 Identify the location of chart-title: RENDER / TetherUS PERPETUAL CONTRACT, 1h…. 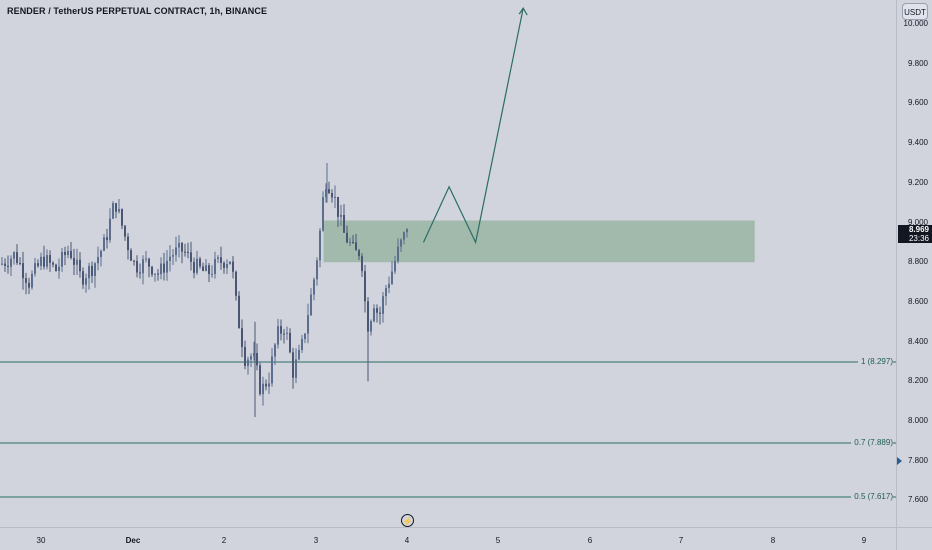
(137, 11).